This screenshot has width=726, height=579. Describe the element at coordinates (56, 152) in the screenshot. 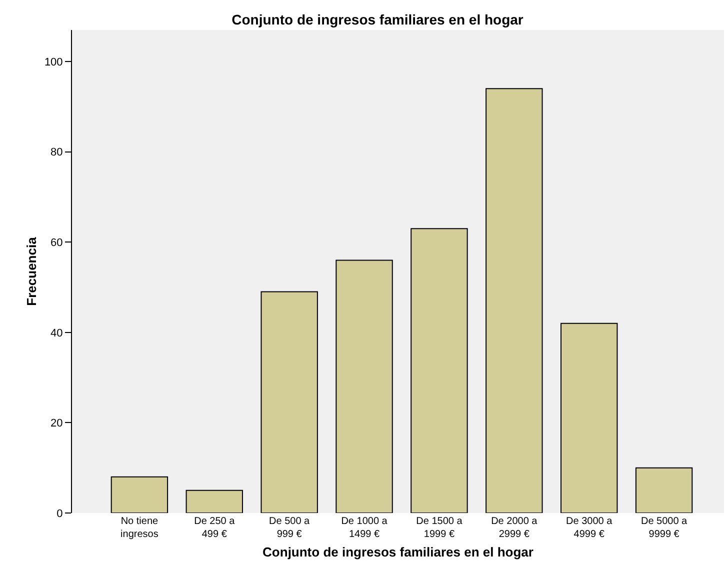

I see `y-tick-label: 80` at that location.